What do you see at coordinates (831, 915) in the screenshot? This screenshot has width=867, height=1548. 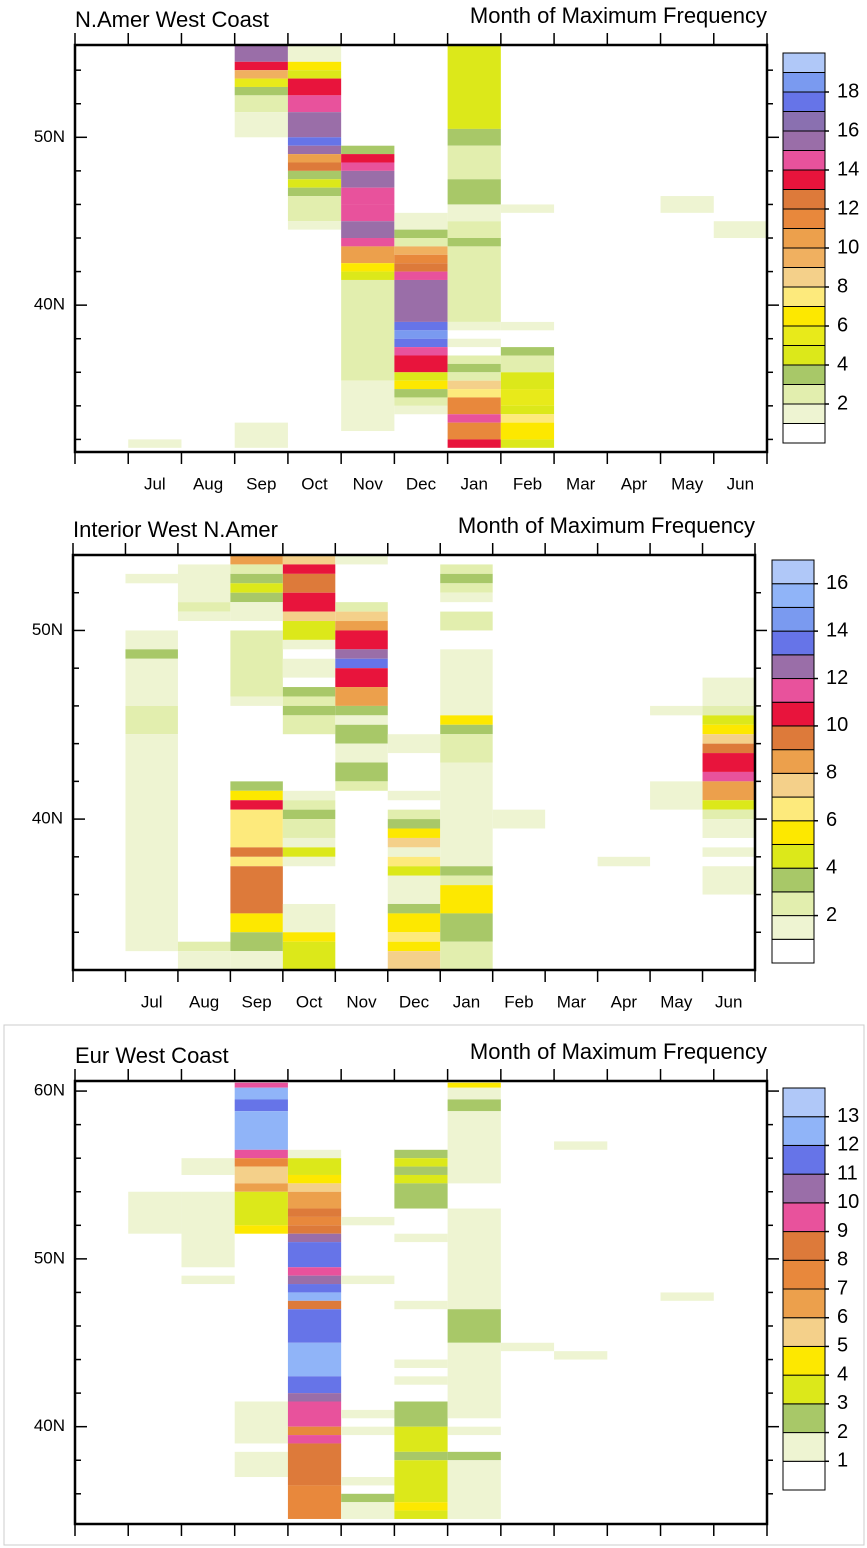 I see `colorbar-label: 2` at bounding box center [831, 915].